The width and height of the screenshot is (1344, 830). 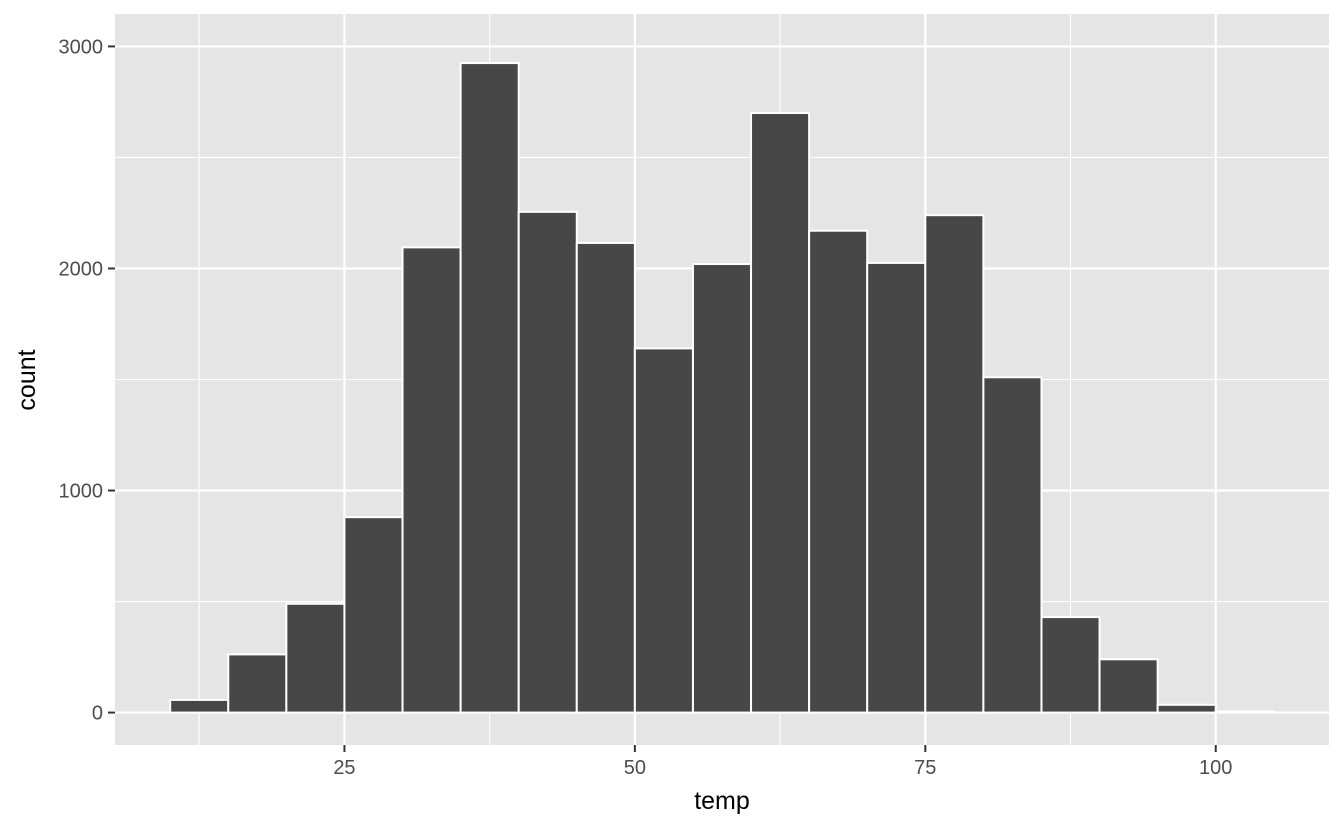 What do you see at coordinates (81, 47) in the screenshot?
I see `y-tick-label: 3000` at bounding box center [81, 47].